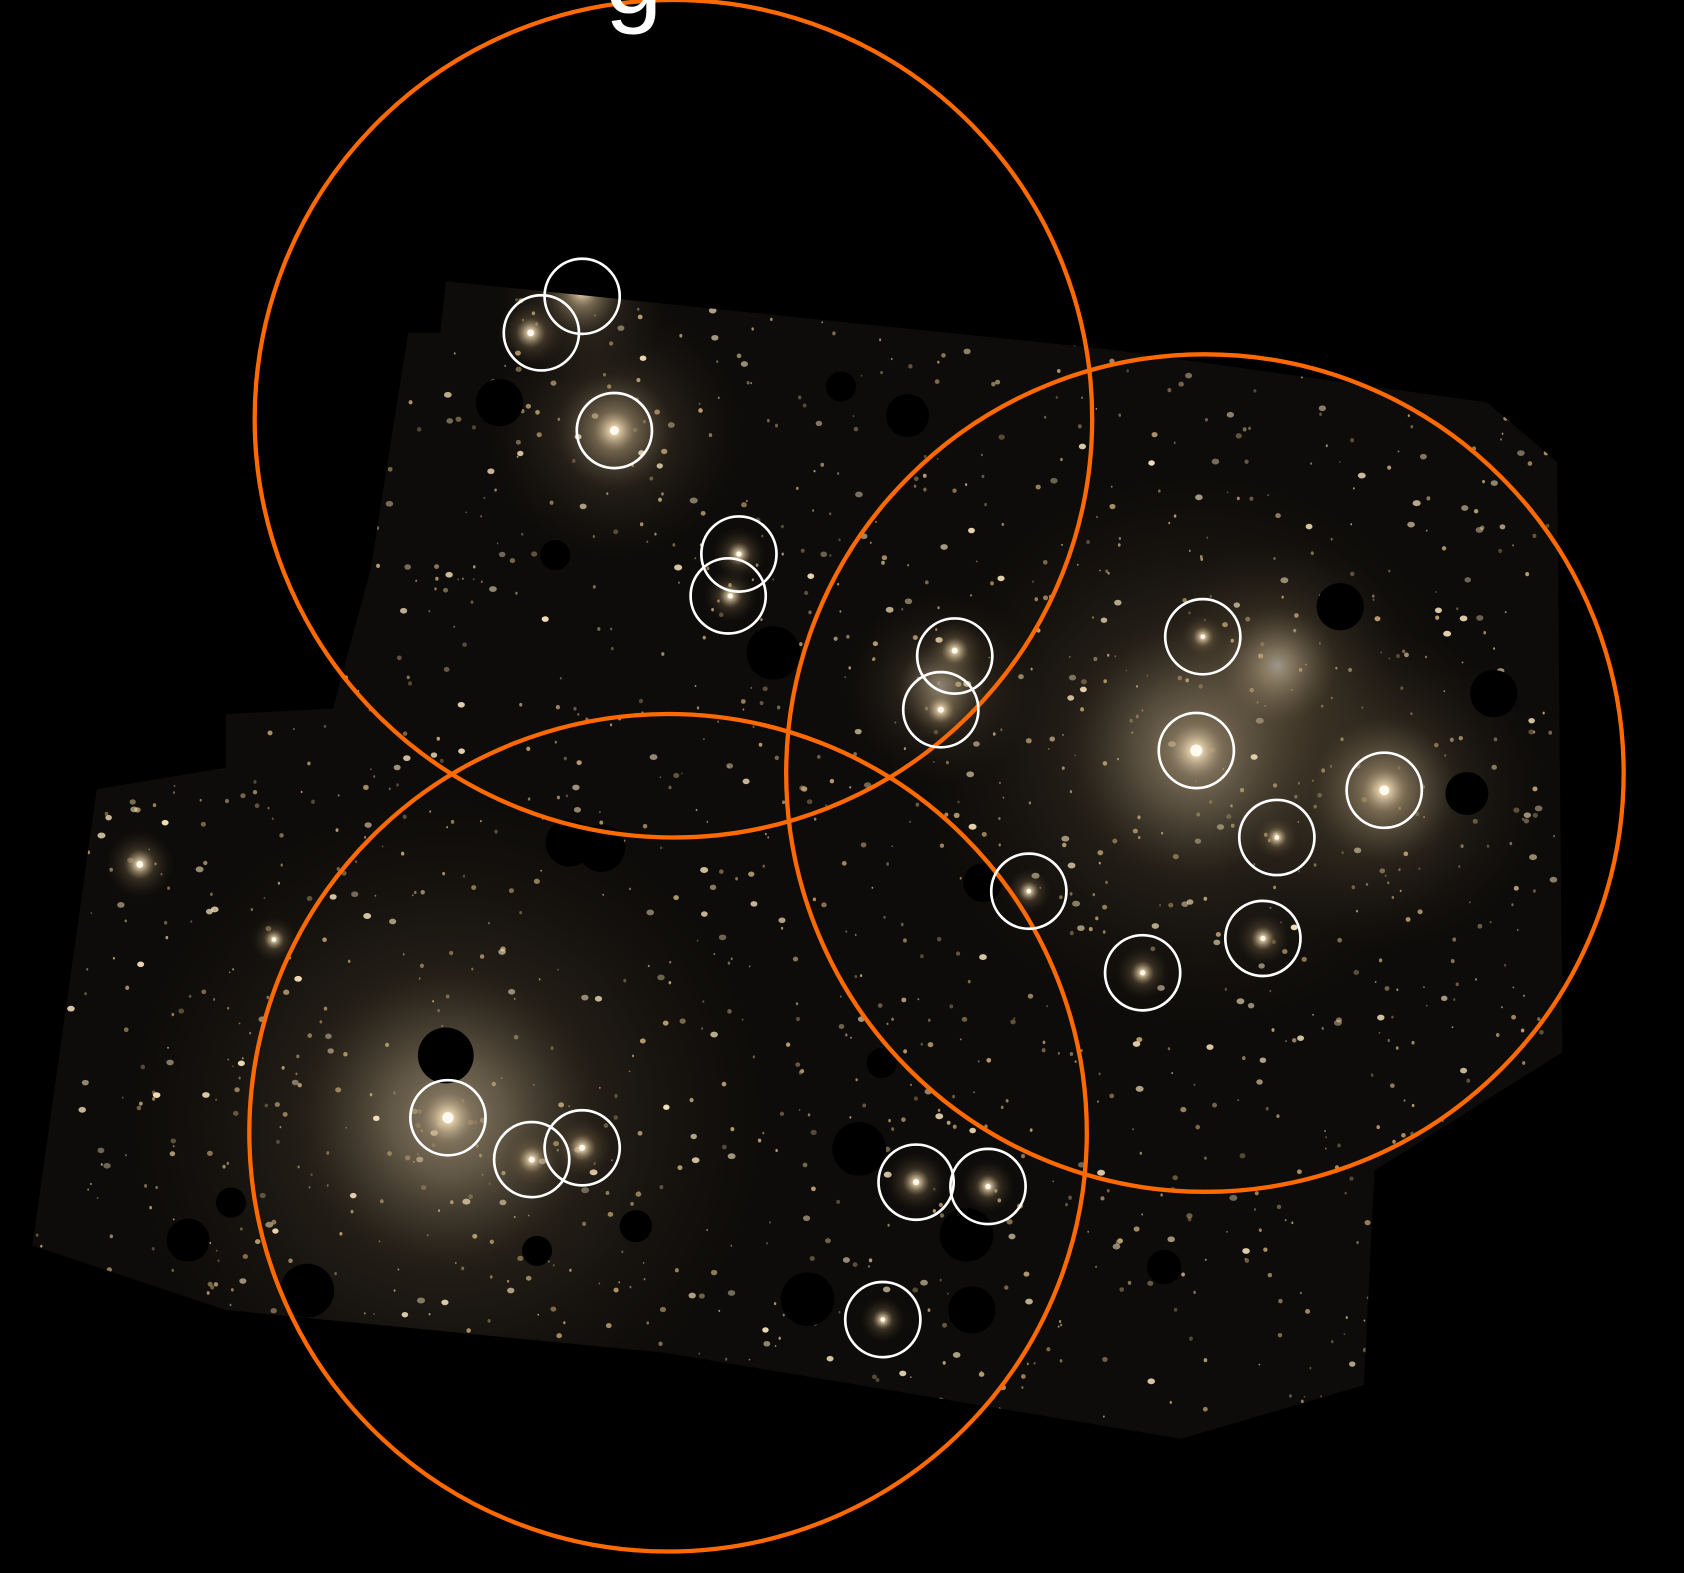  What do you see at coordinates (807, 1299) in the screenshot?
I see `mask` at bounding box center [807, 1299].